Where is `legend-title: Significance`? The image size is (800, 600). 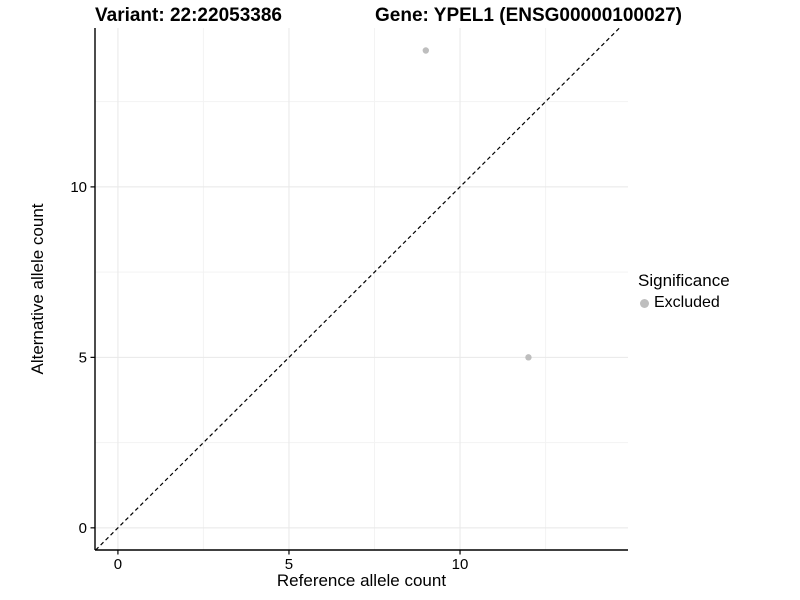 legend-title: Significance is located at coordinates (684, 280).